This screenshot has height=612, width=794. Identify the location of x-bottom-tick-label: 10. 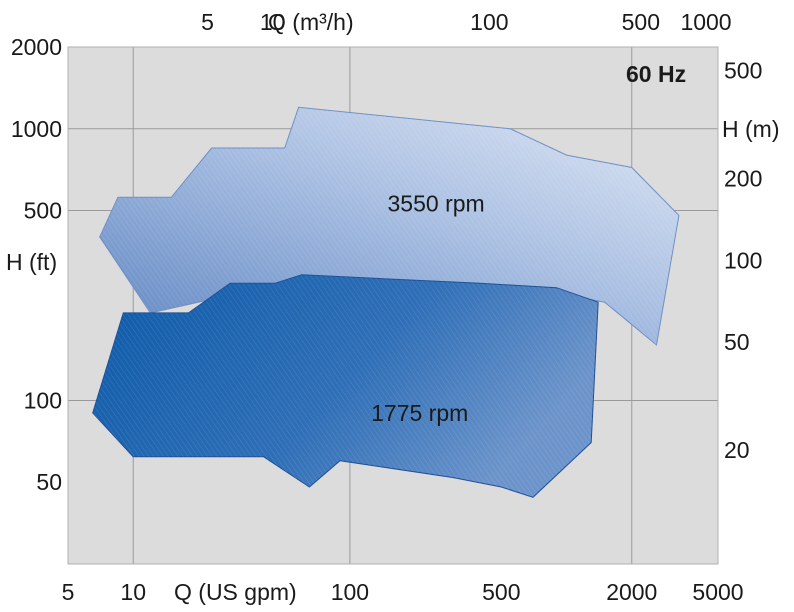
(133, 592).